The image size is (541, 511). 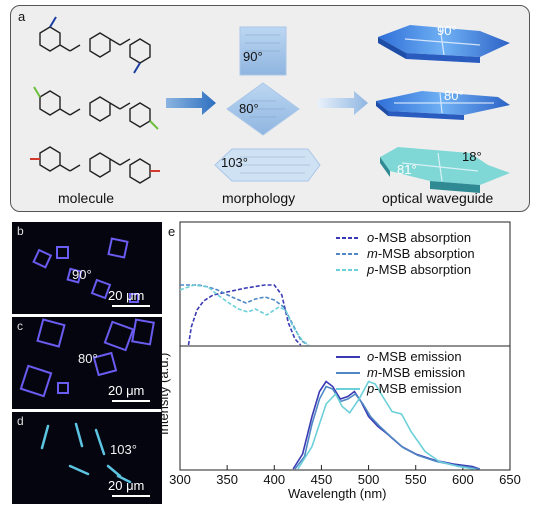 What do you see at coordinates (387, 427) in the screenshot?
I see `m-msb-emission-line` at bounding box center [387, 427].